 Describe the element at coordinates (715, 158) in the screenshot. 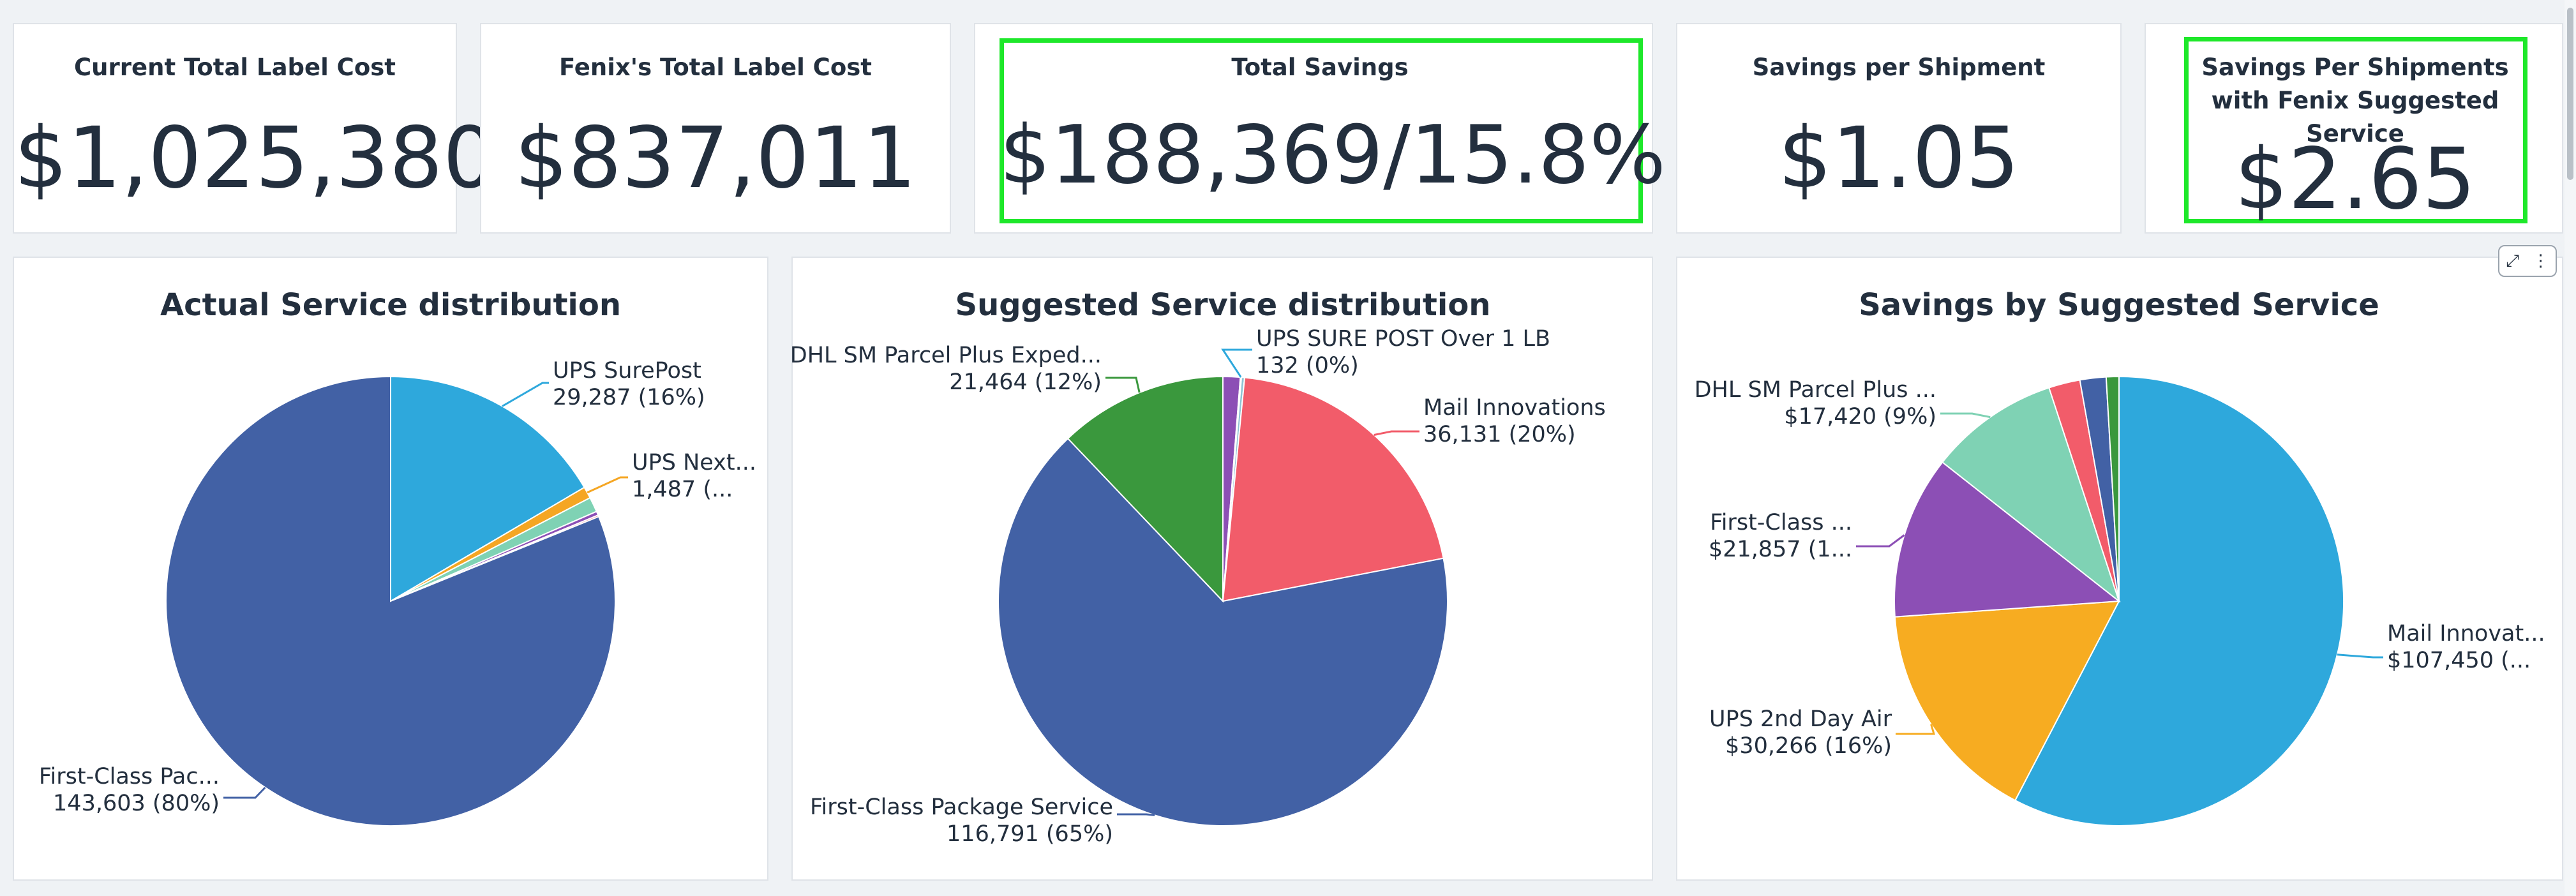

I see `kpi-value: $837,011` at that location.